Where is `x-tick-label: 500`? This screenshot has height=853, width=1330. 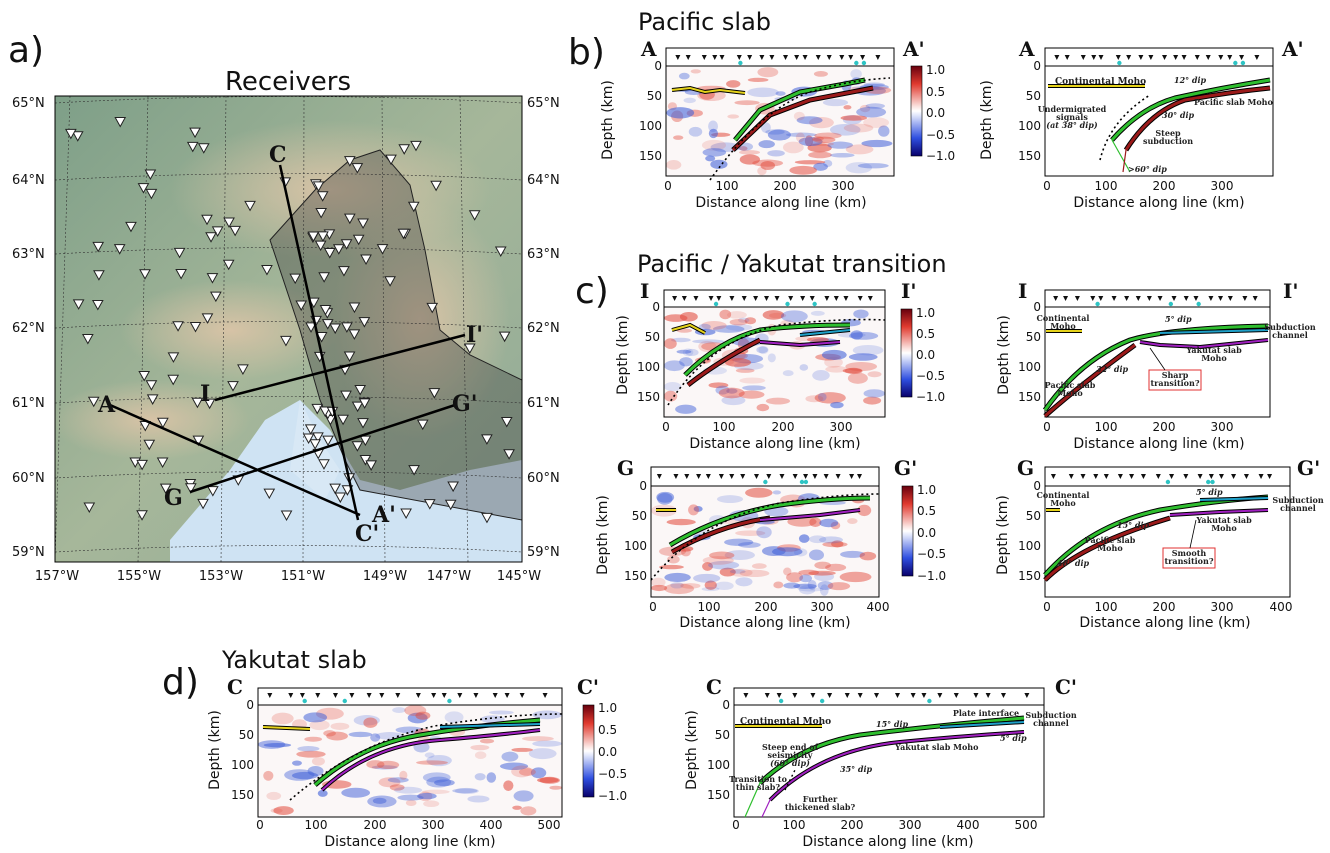 x-tick-label: 500 is located at coordinates (549, 825).